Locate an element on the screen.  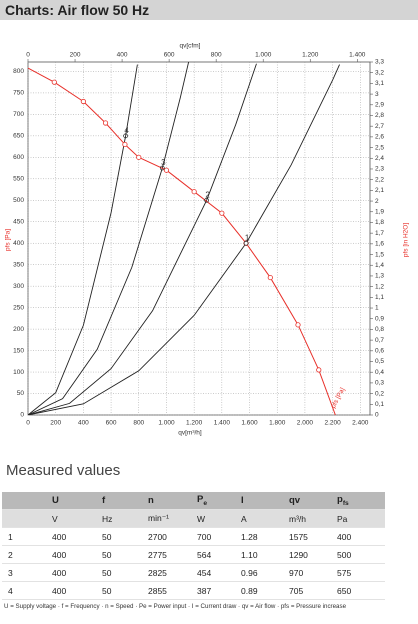
x2-tick-label: 400 is located at coordinates (122, 55).